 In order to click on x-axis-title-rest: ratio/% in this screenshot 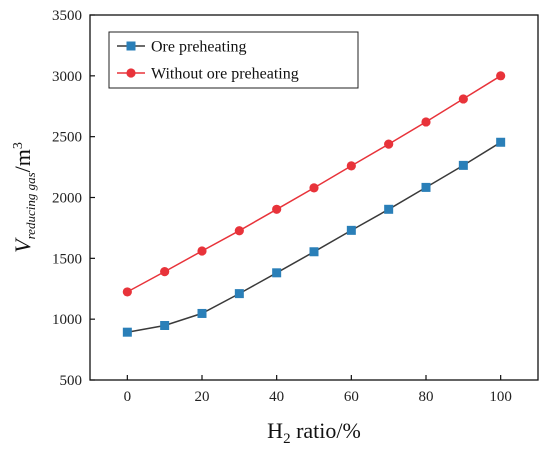, I will do `click(326, 430)`.